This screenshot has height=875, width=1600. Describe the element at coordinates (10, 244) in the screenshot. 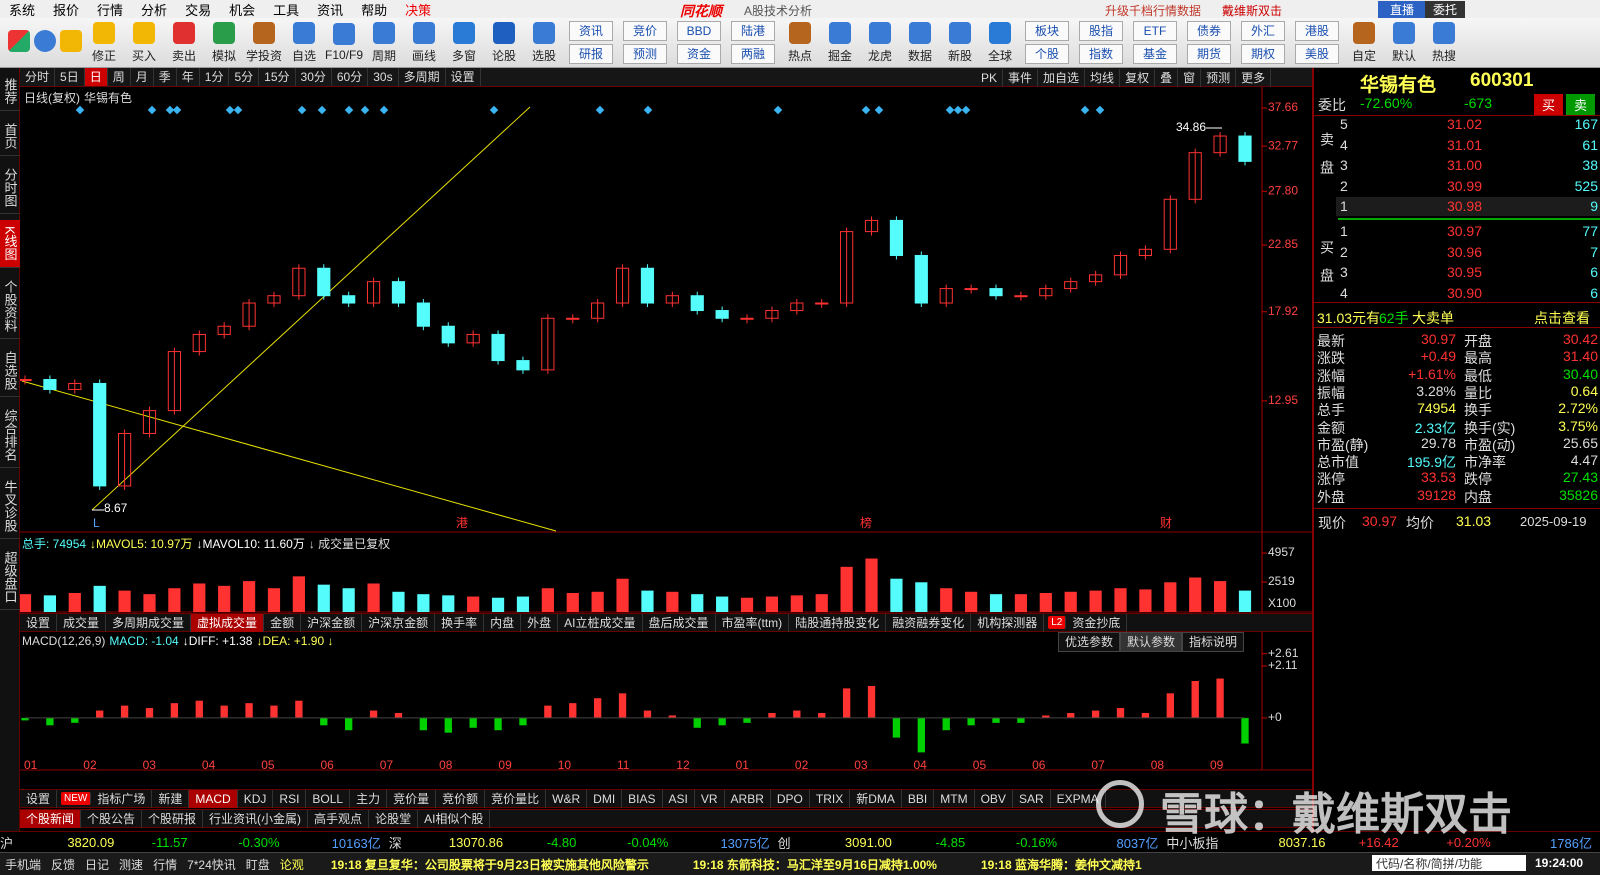

I see `side-tab: K线图` at that location.